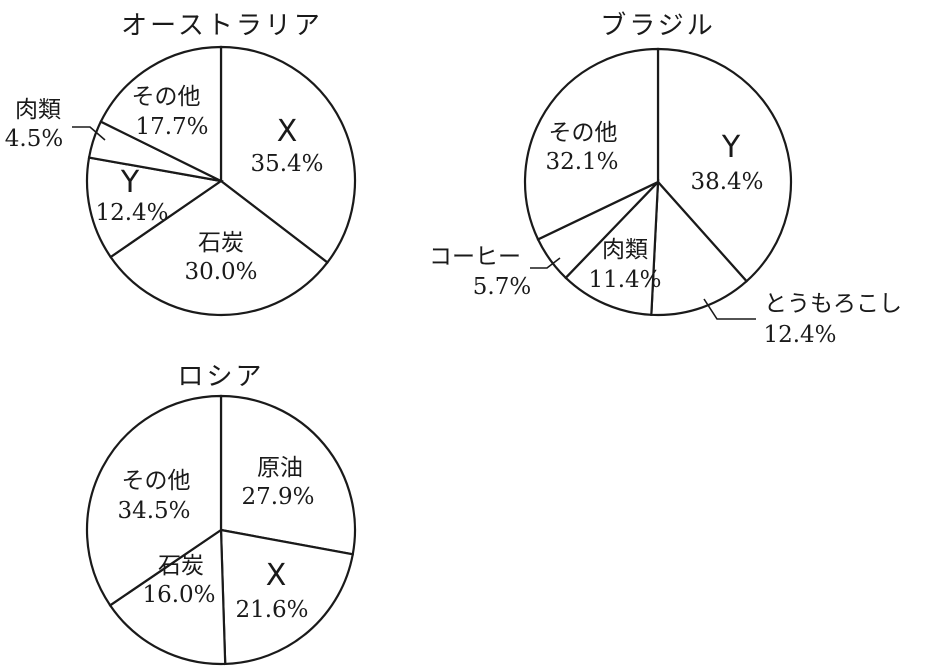 The height and width of the screenshot is (666, 934). I want to click on pie-slice-meat-brazil, so click(612, 247).